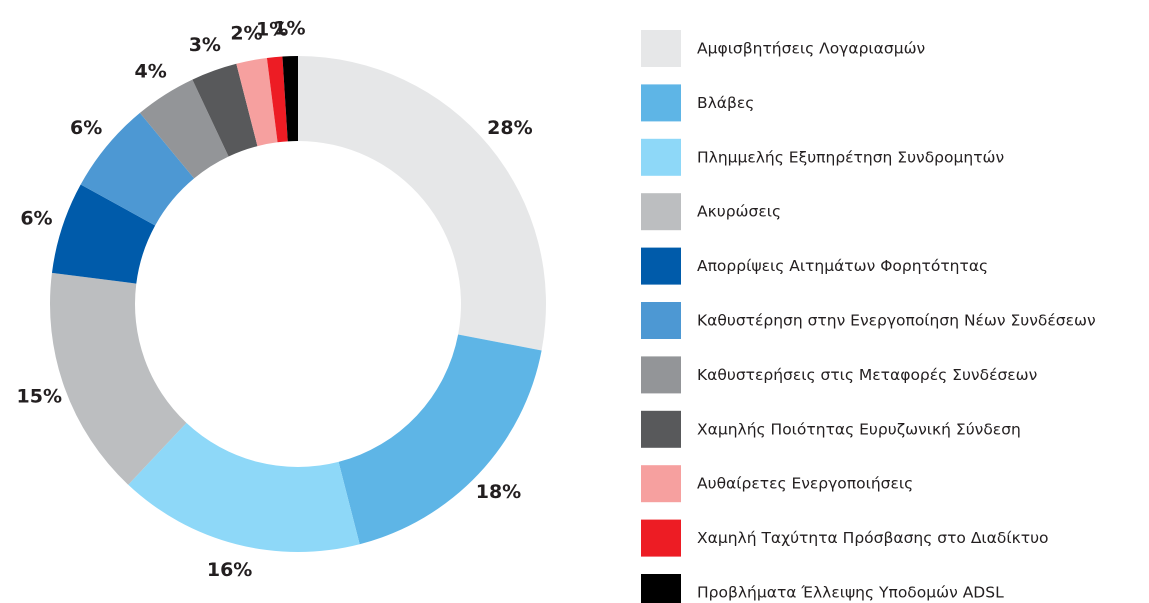  Describe the element at coordinates (39, 397) in the screenshot. I see `data-label: 15%` at that location.